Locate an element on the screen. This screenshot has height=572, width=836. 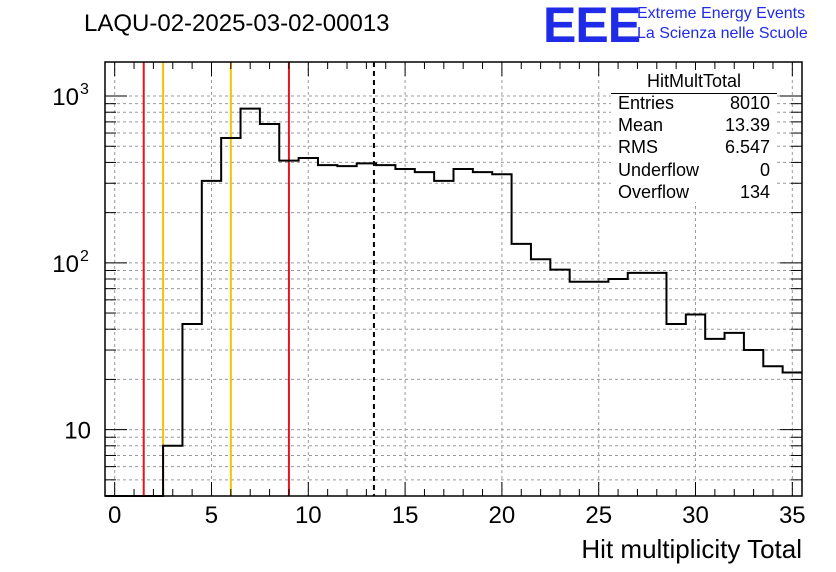
x-axis-label: Hit multiplicity Total is located at coordinates (691, 549).